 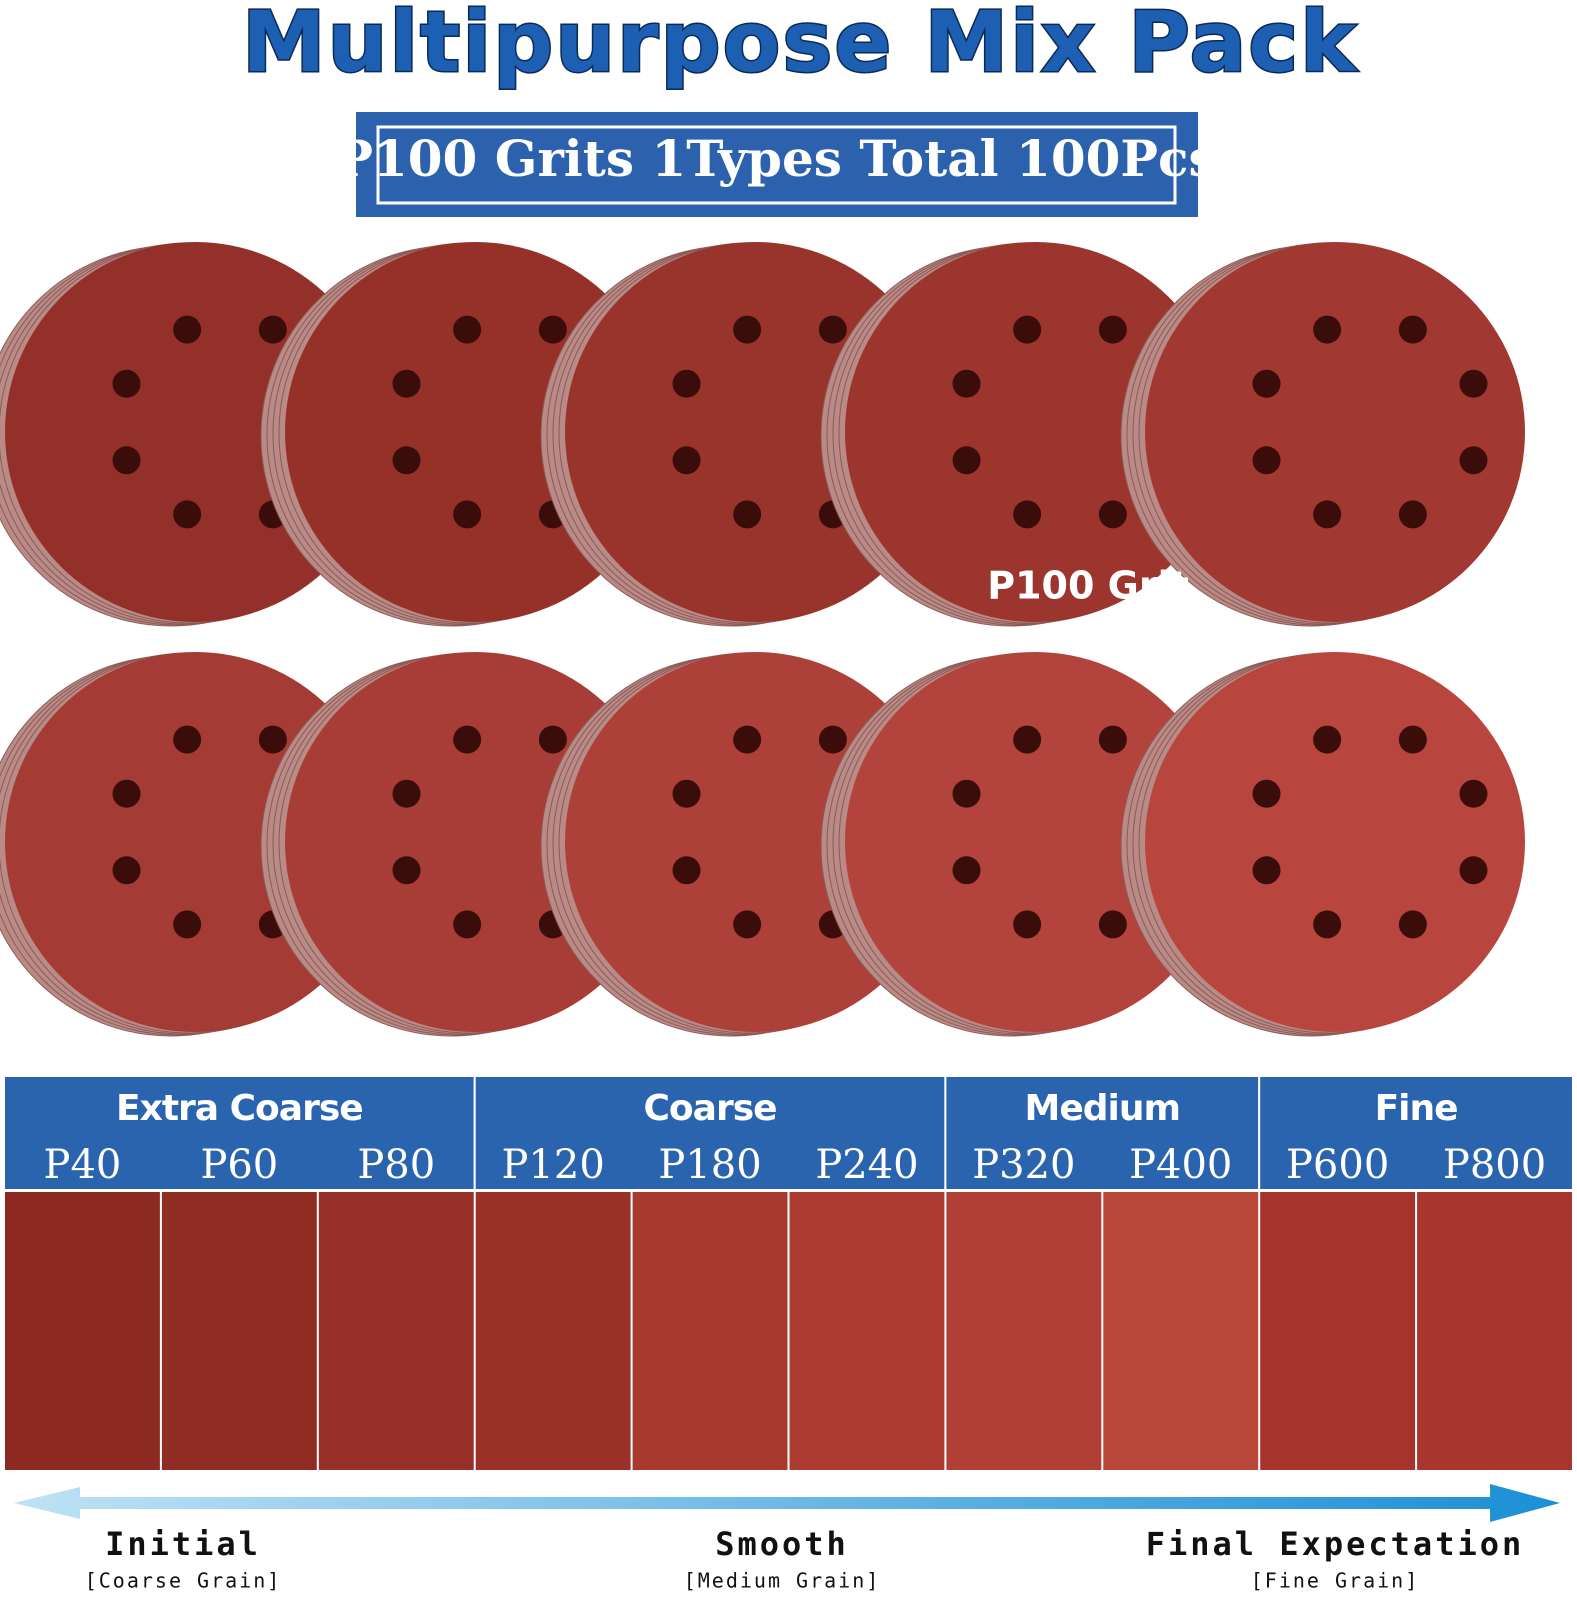 I want to click on group-name: Coarse, so click(x=710, y=1108).